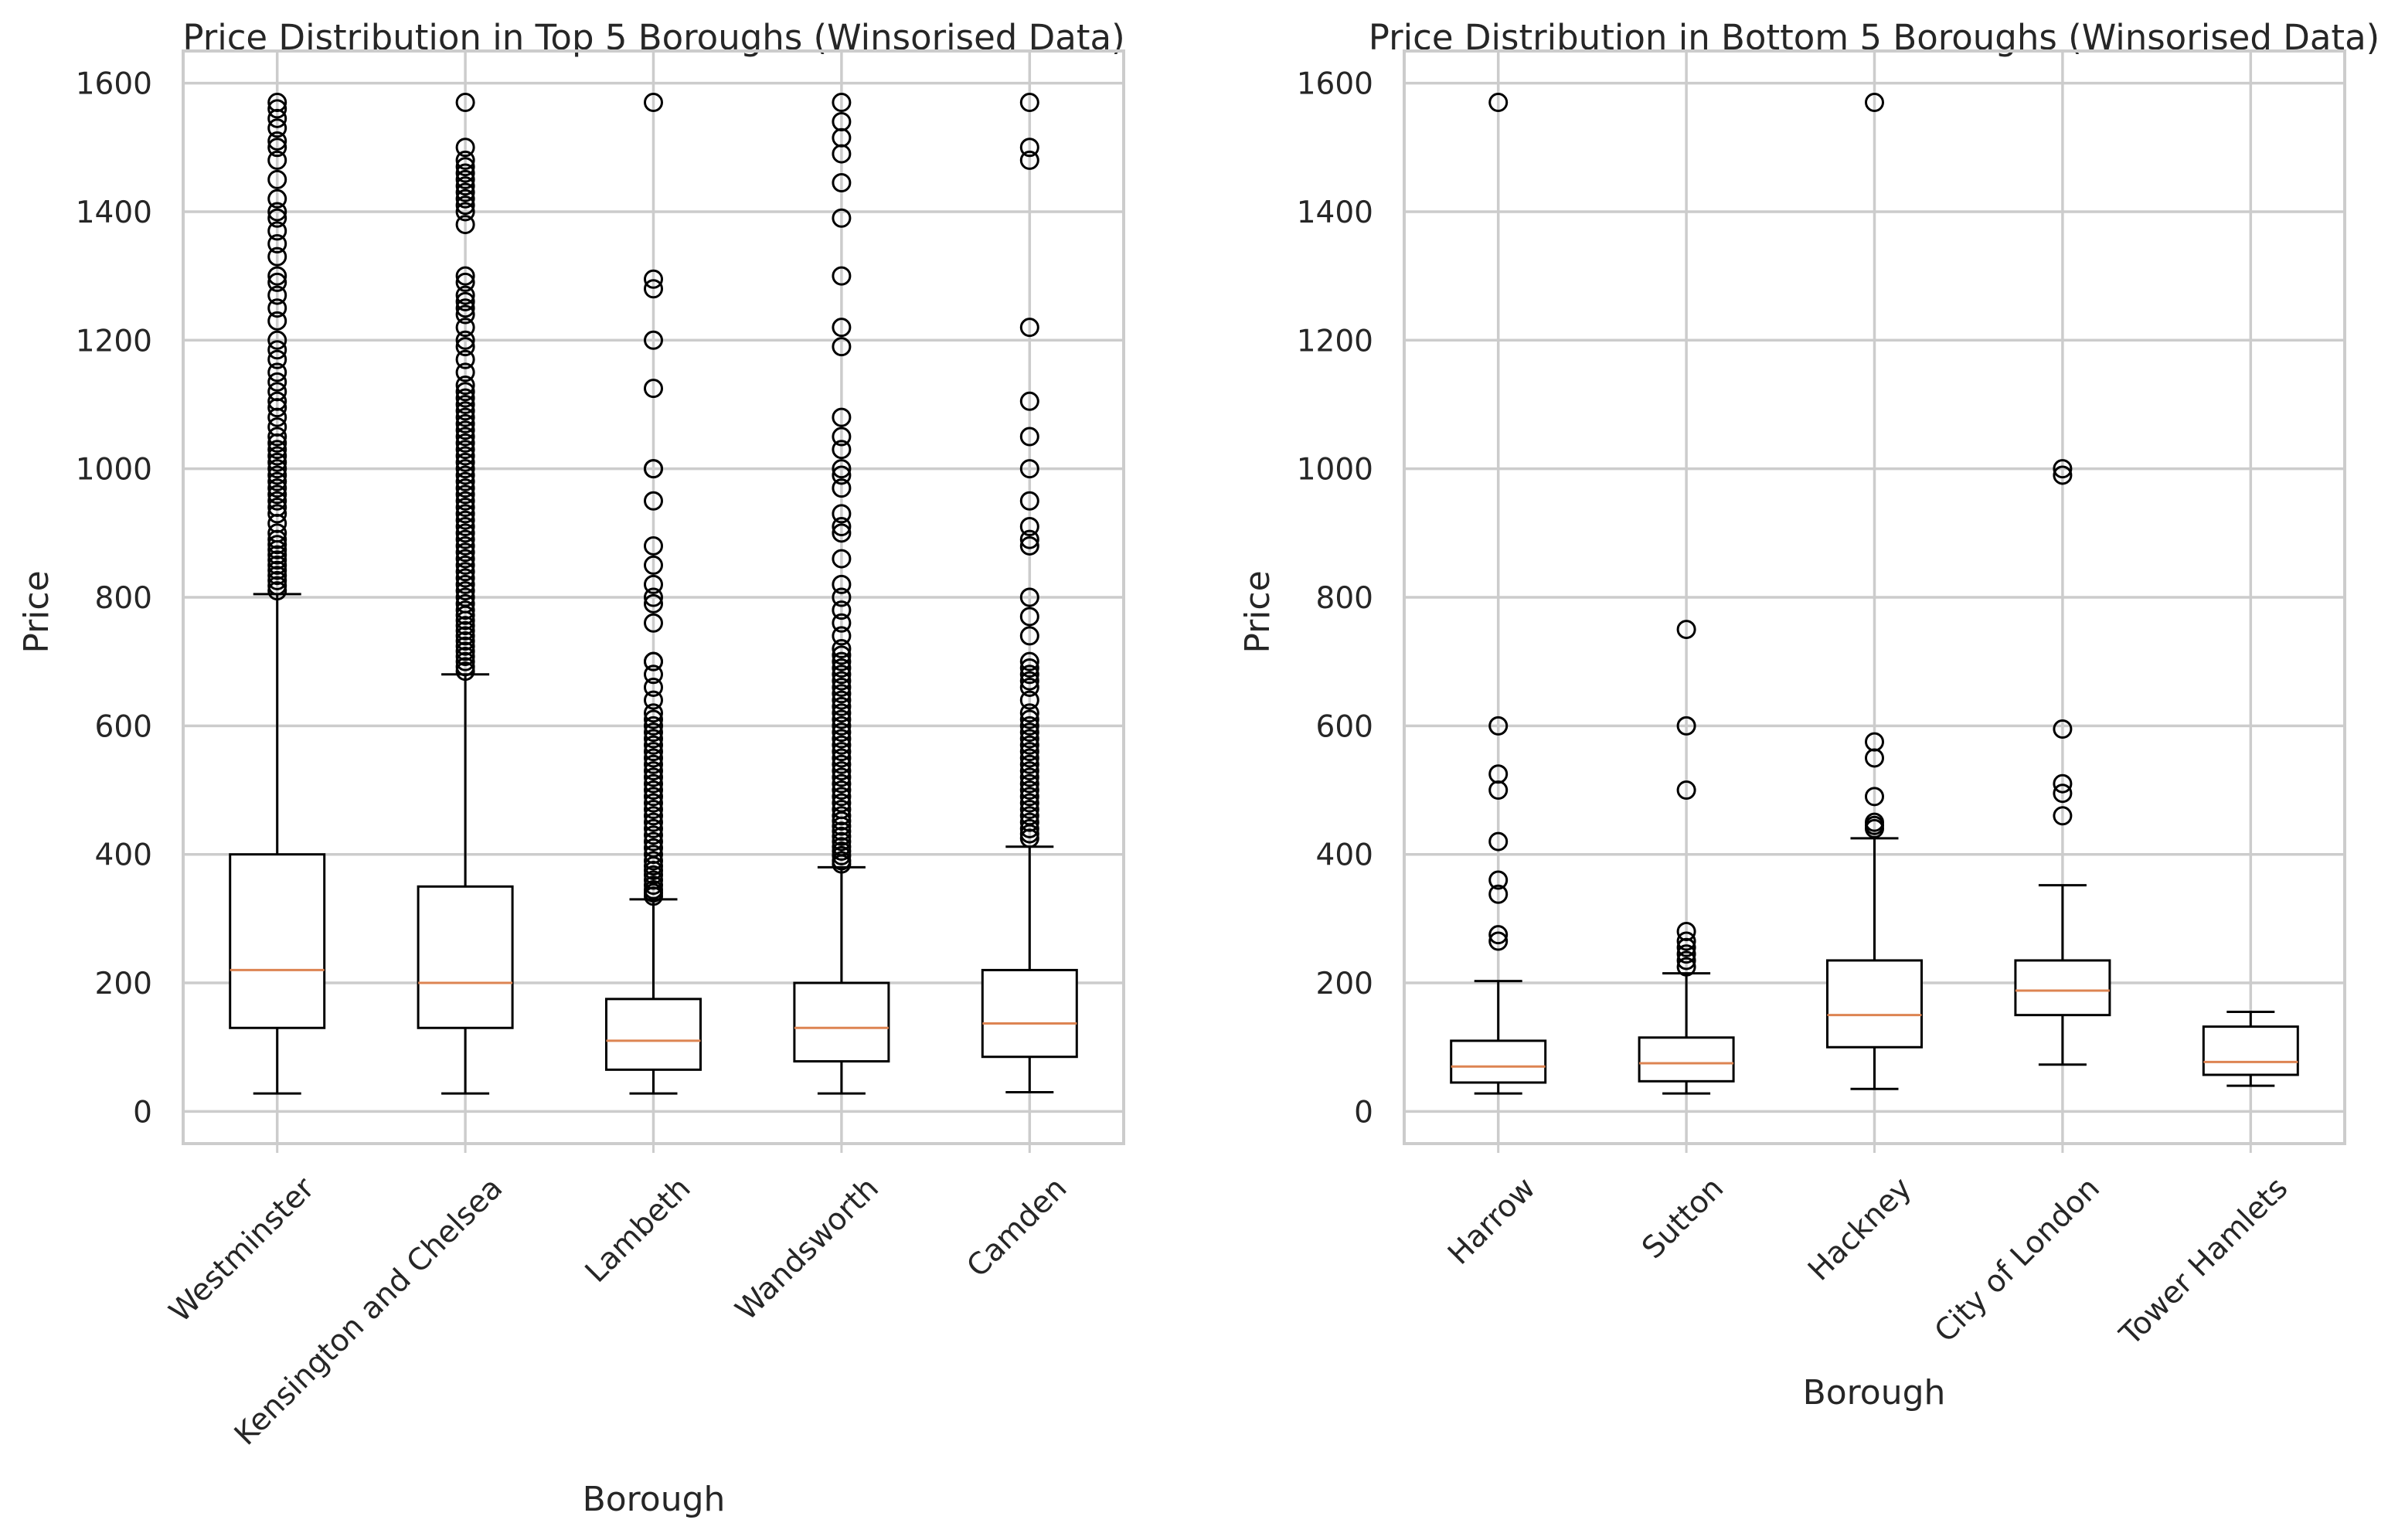  I want to click on box-tower-hamlets, so click(2251, 1048).